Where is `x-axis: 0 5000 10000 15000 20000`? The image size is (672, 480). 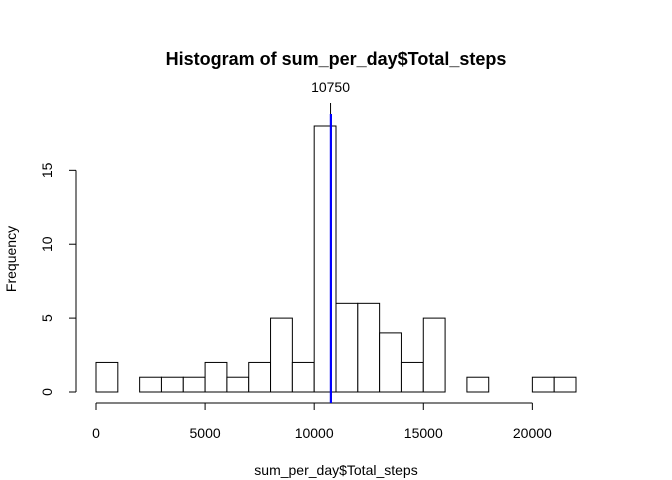
x-axis: 0 5000 10000 15000 20000 is located at coordinates (322, 421).